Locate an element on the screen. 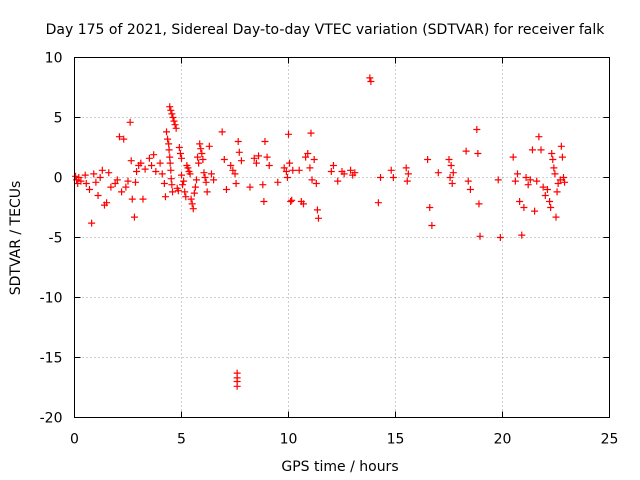 The image size is (640, 480). x-tick-label: 10 is located at coordinates (289, 440).